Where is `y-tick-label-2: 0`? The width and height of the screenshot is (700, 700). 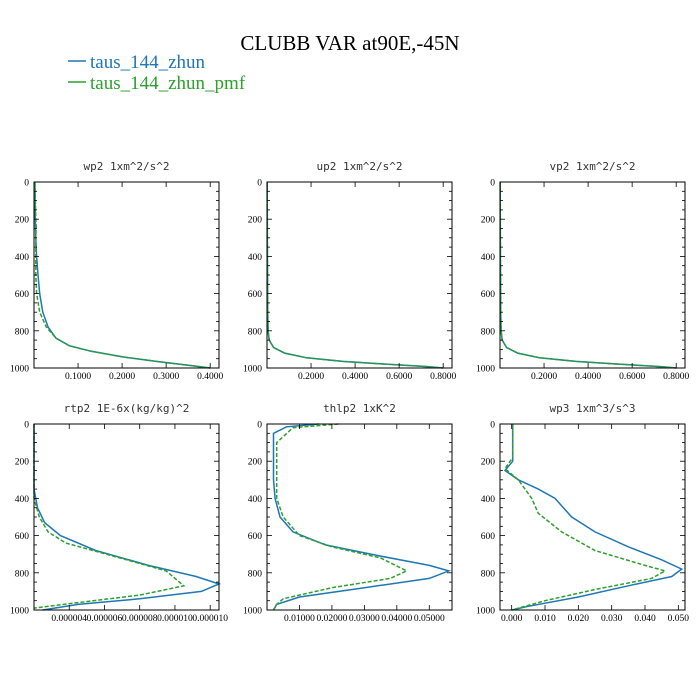
y-tick-label-2: 0 is located at coordinates (492, 184).